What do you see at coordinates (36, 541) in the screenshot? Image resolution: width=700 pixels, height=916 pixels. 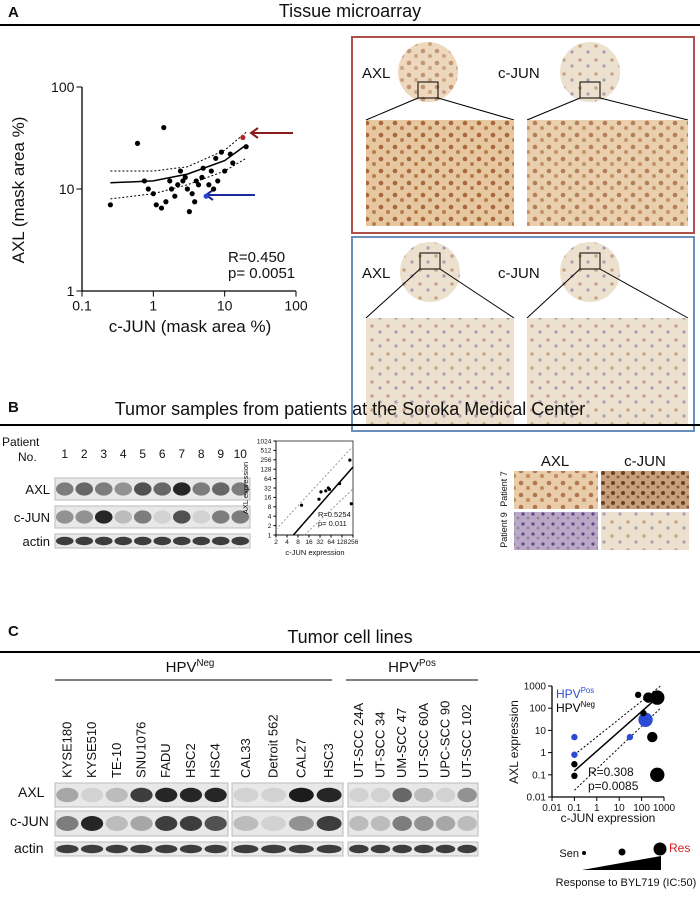 I see `blot-row-label: actin` at bounding box center [36, 541].